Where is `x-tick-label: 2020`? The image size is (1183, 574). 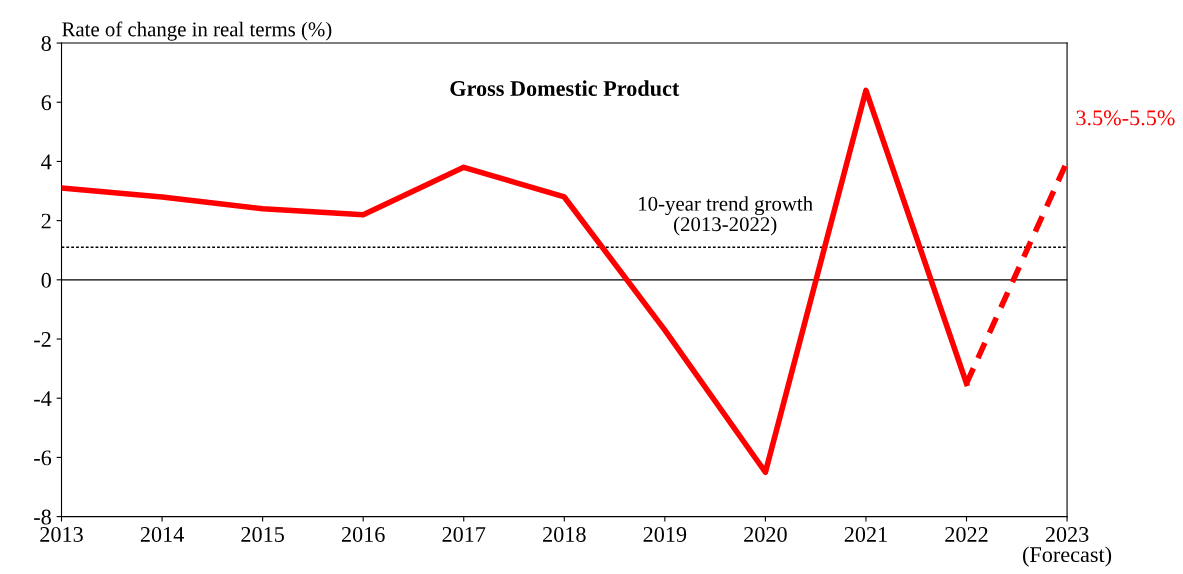 x-tick-label: 2020 is located at coordinates (765, 534).